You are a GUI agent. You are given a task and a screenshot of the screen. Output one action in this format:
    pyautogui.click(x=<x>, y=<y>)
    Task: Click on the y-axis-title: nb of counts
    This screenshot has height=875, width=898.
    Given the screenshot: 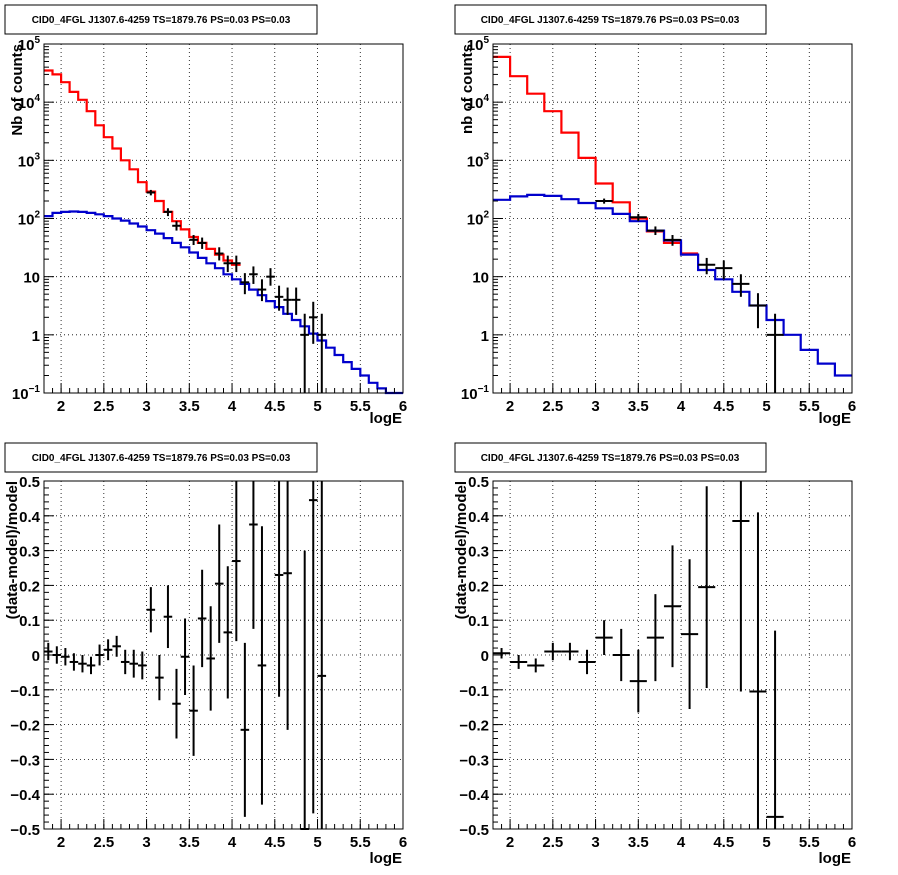 What is the action you would take?
    pyautogui.click(x=467, y=89)
    